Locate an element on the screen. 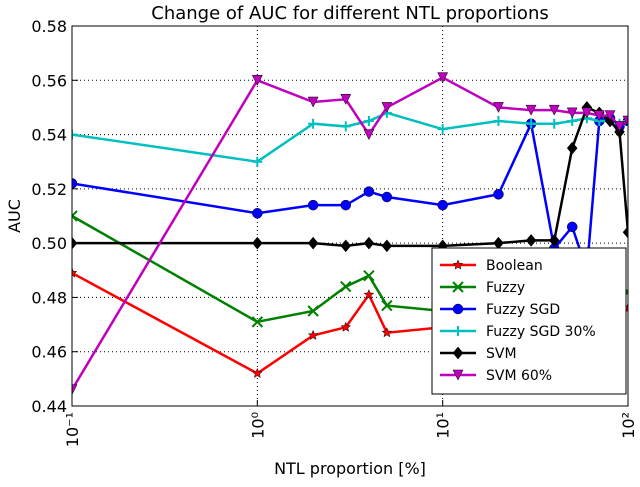 The image size is (640, 487). x-tick-label: 10⁻¹ is located at coordinates (72, 429).